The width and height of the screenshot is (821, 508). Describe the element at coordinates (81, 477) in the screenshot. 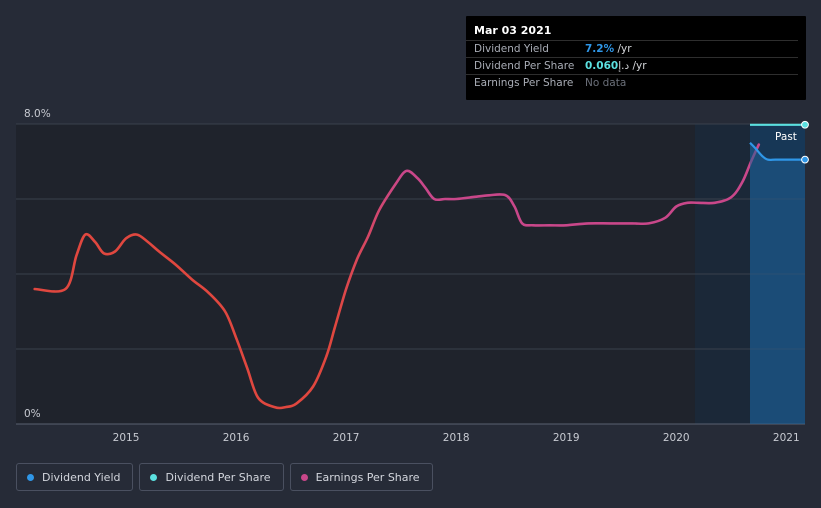

I see `legend-label: Dividend Yield` at that location.